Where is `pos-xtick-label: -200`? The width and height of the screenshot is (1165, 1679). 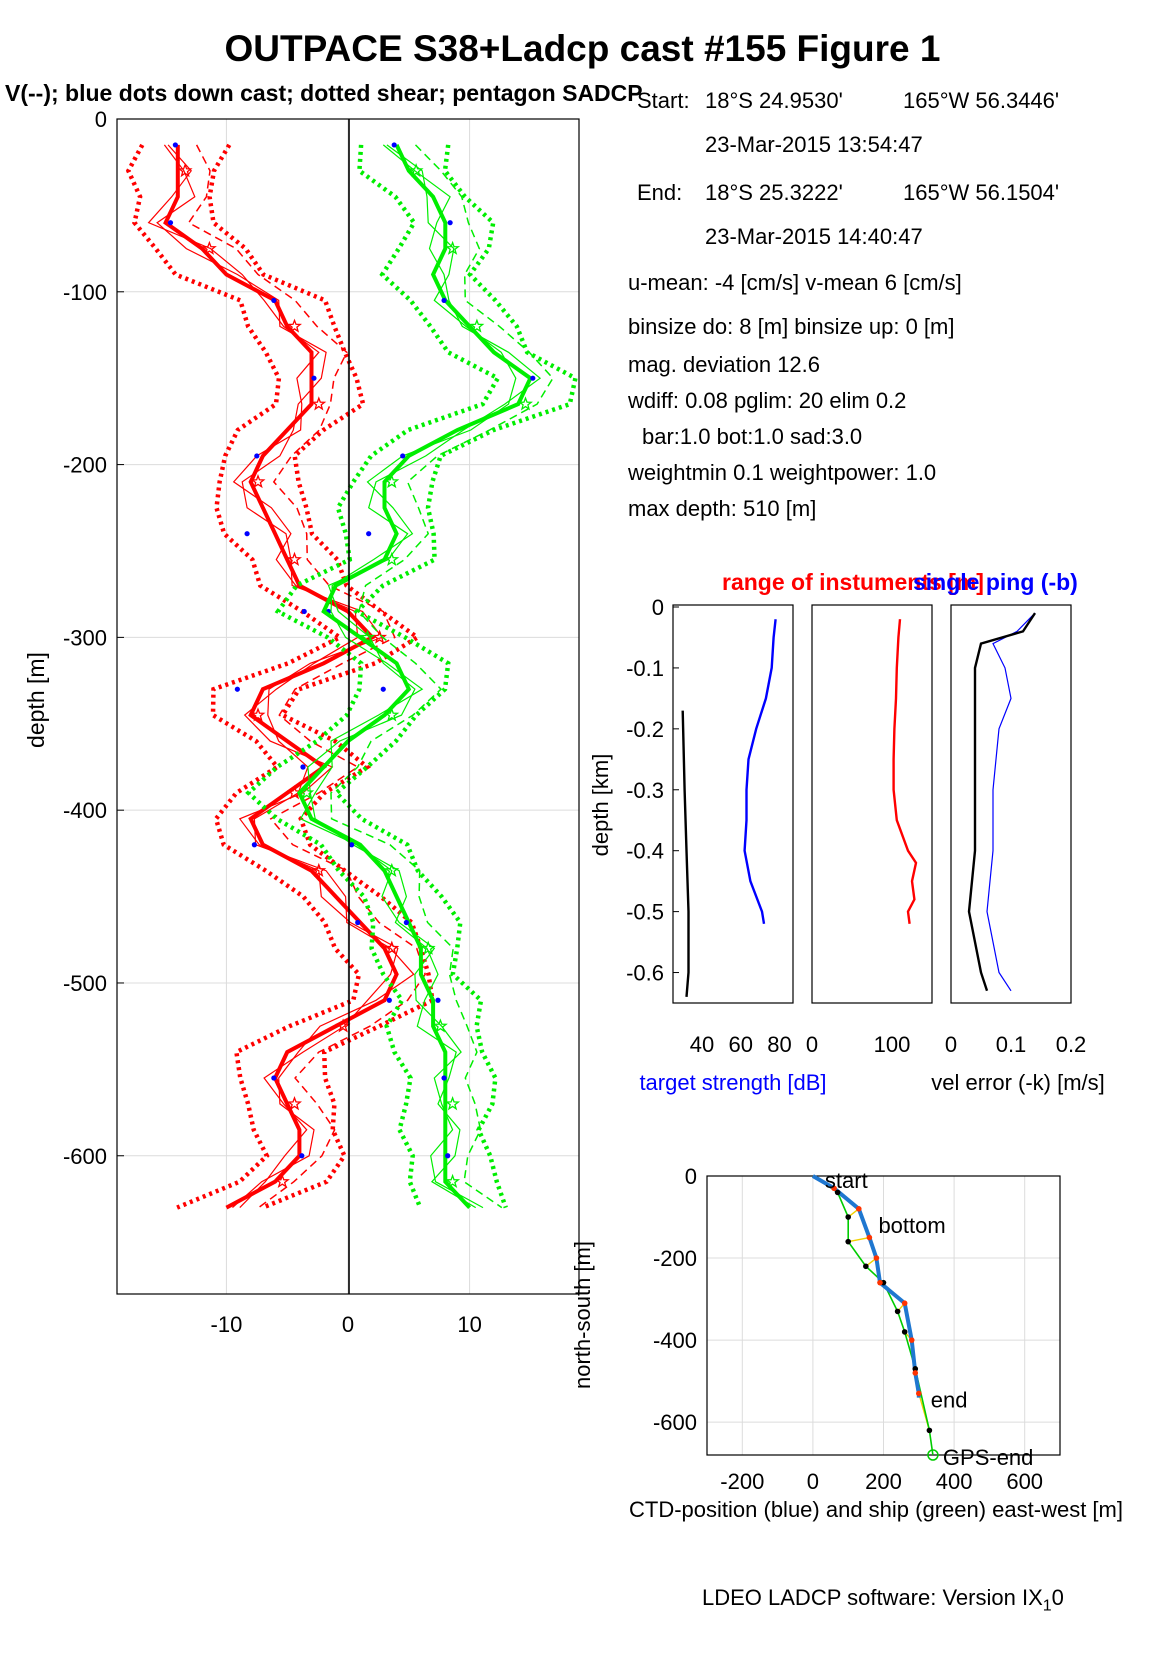 pos-xtick-label: -200 is located at coordinates (742, 1481).